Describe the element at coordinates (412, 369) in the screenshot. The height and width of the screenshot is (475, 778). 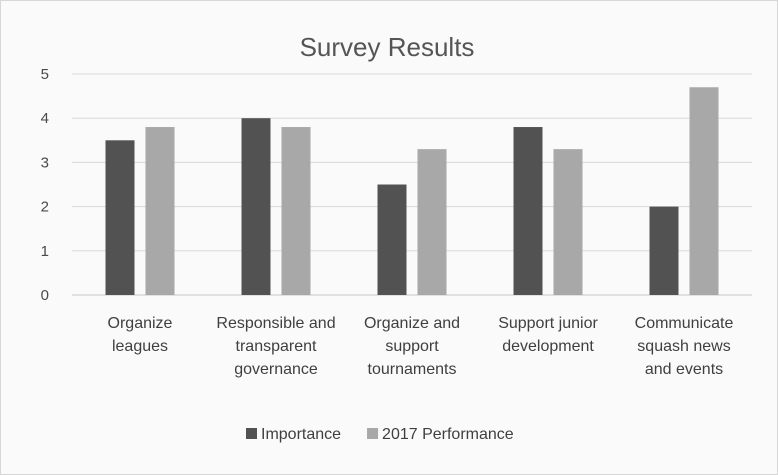
I see `x-category-label: tournaments` at that location.